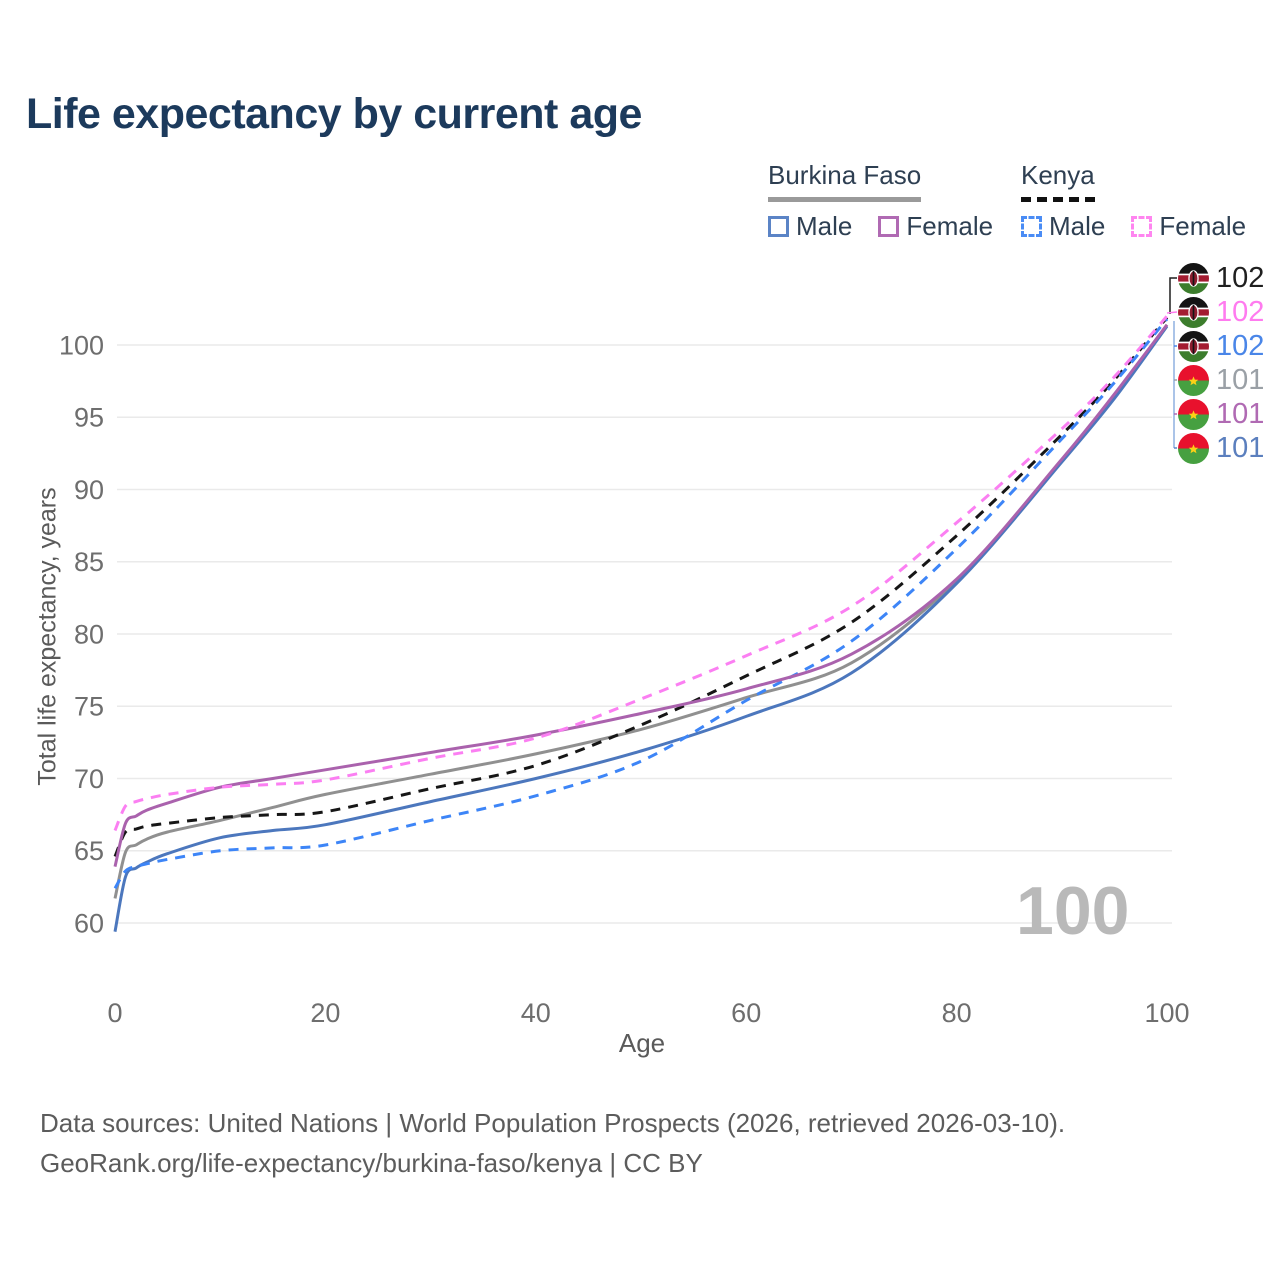 The height and width of the screenshot is (1280, 1280). I want to click on y-tick-label: 85, so click(89, 562).